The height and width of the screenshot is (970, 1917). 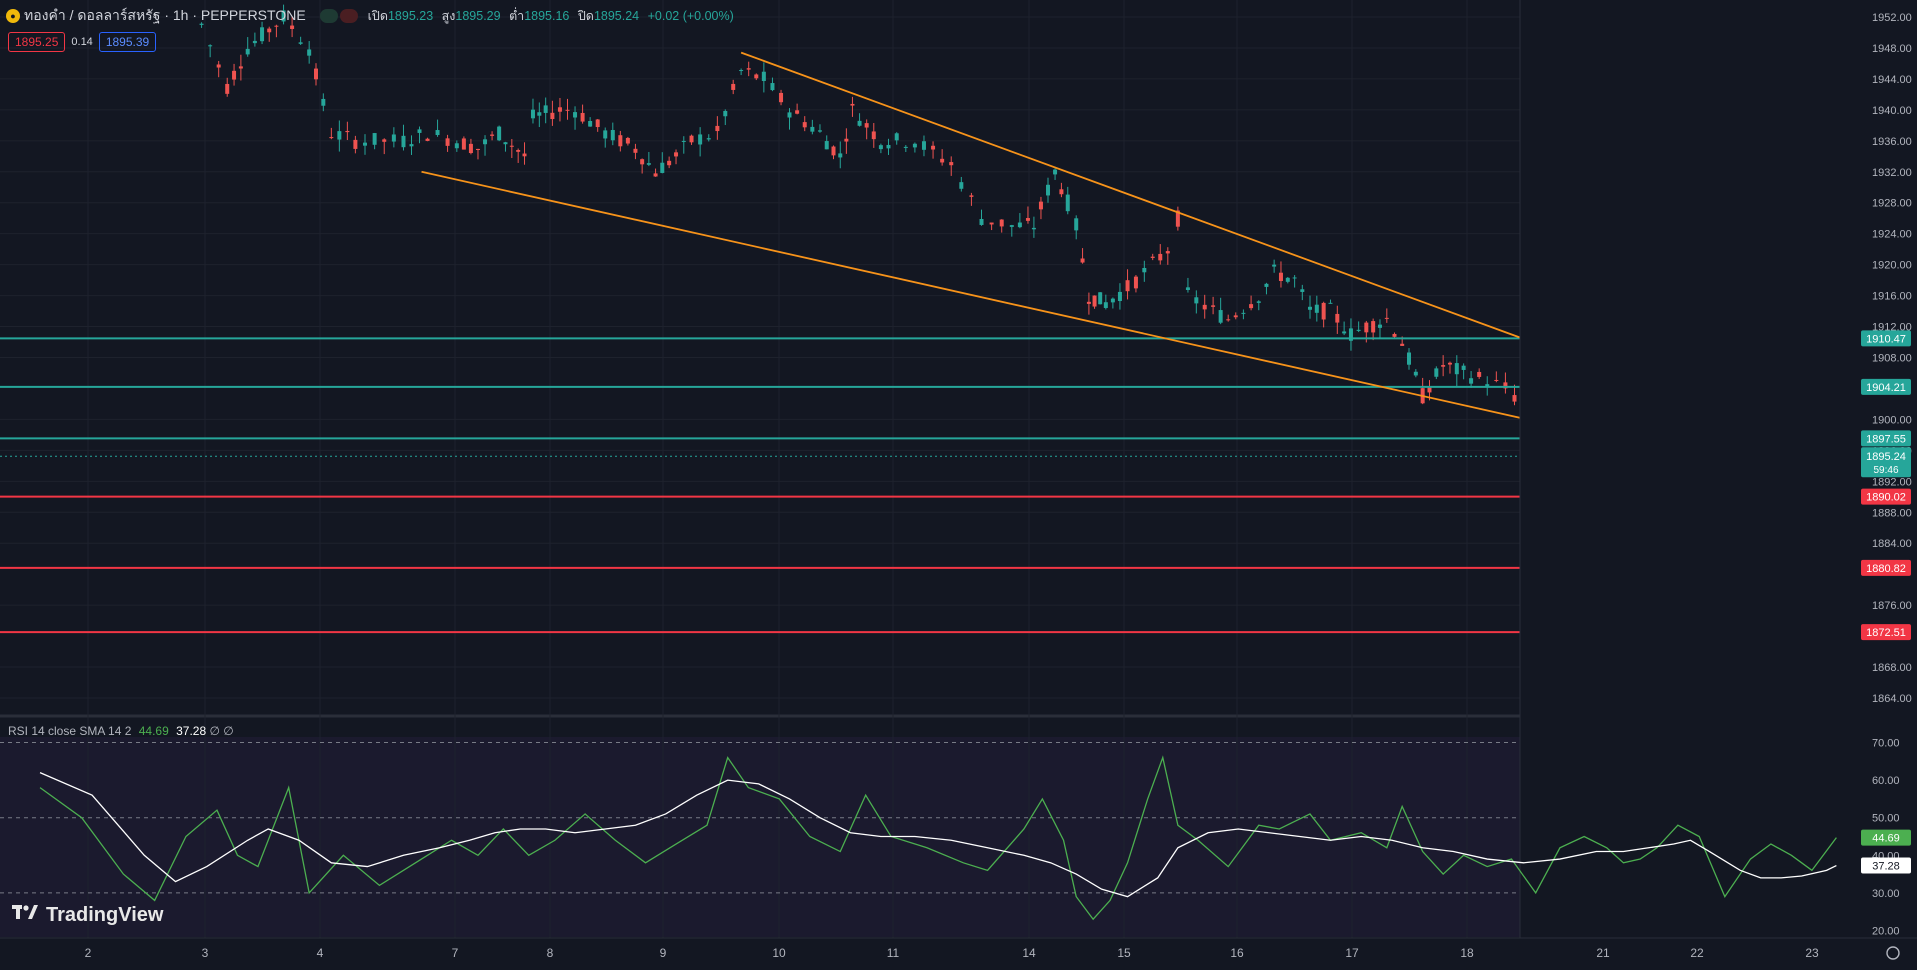 What do you see at coordinates (478, 16) in the screenshot?
I see `high-value: 1895.29` at bounding box center [478, 16].